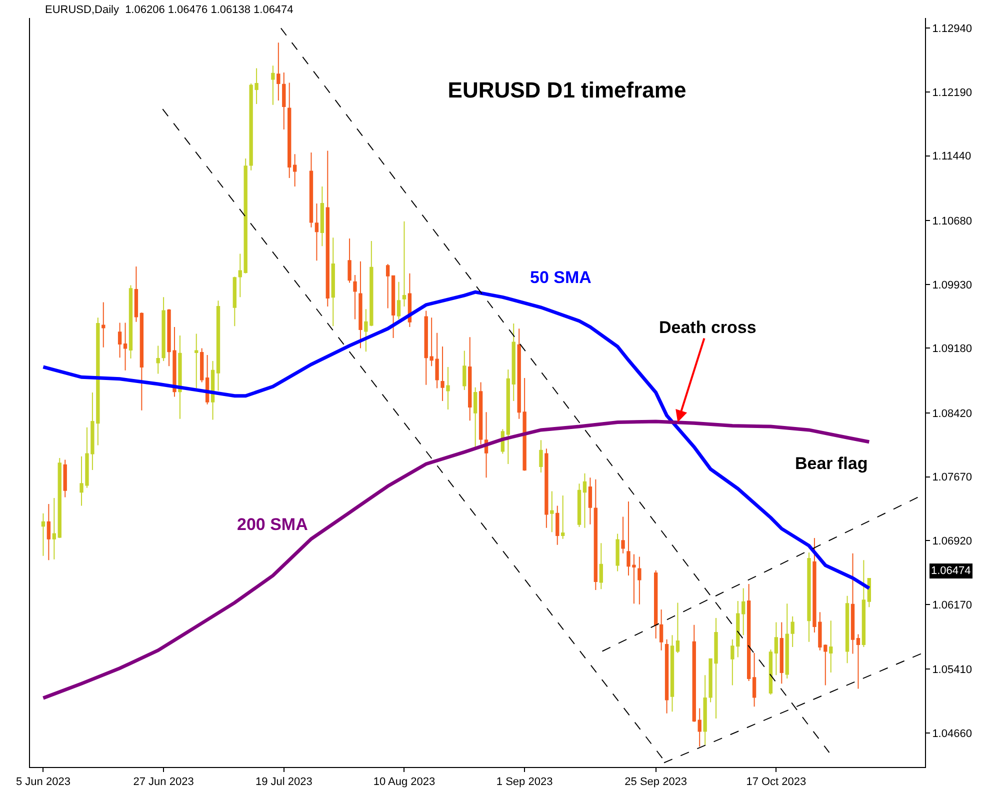  What do you see at coordinates (656, 782) in the screenshot?
I see `x-tick-label: 25 Sep 2023` at bounding box center [656, 782].